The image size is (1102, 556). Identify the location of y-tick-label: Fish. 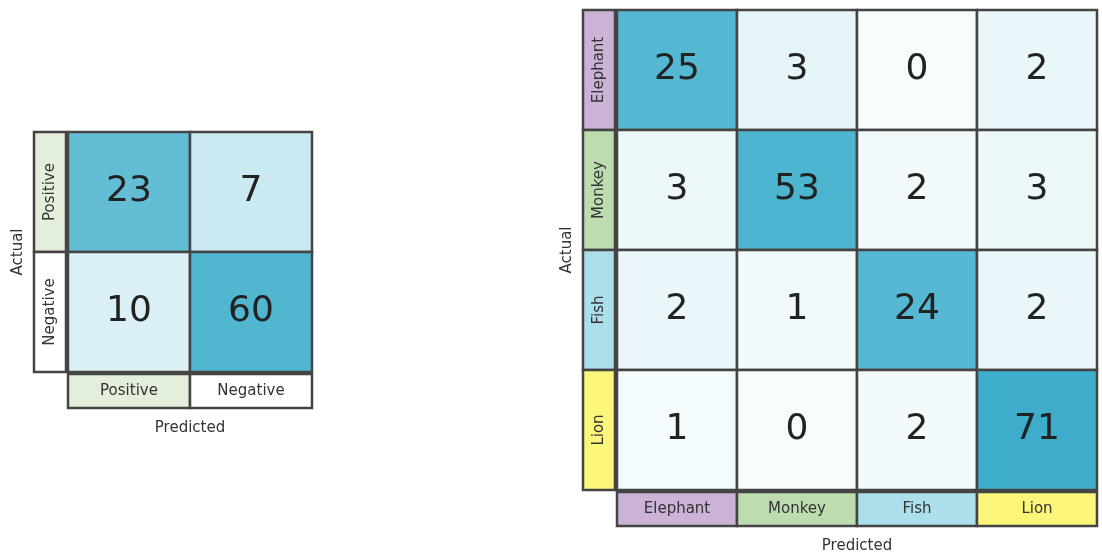
(597, 310).